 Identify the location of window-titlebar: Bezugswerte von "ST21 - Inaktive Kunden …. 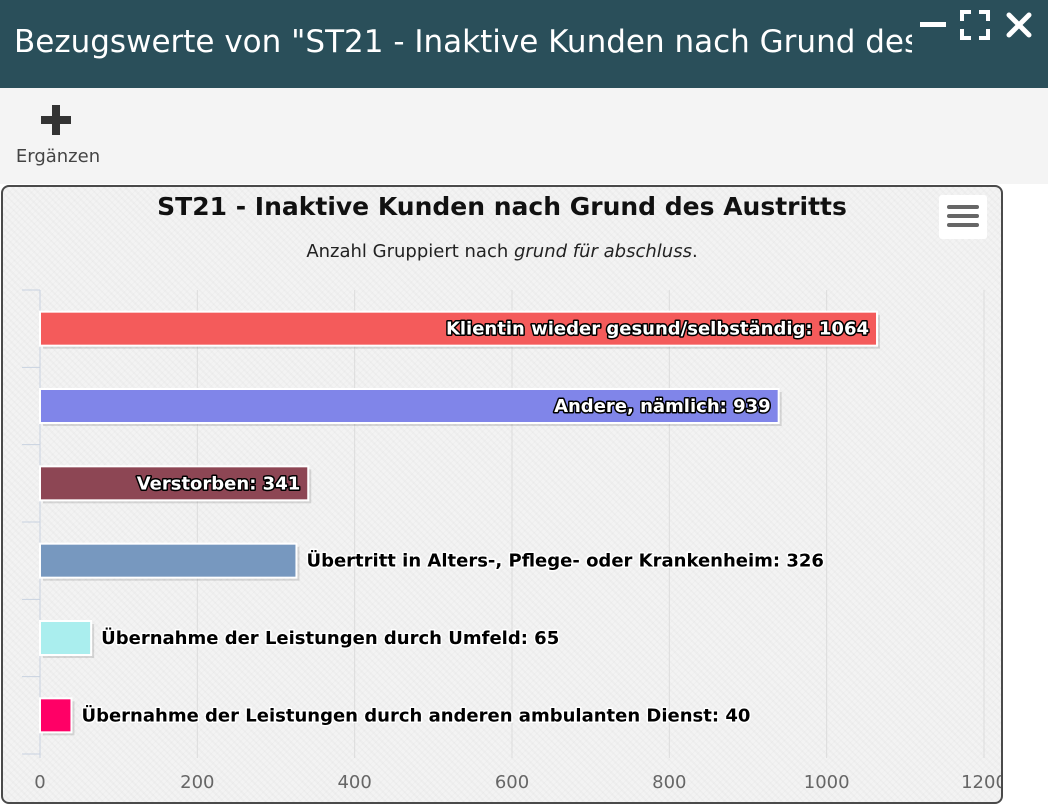
(524, 44).